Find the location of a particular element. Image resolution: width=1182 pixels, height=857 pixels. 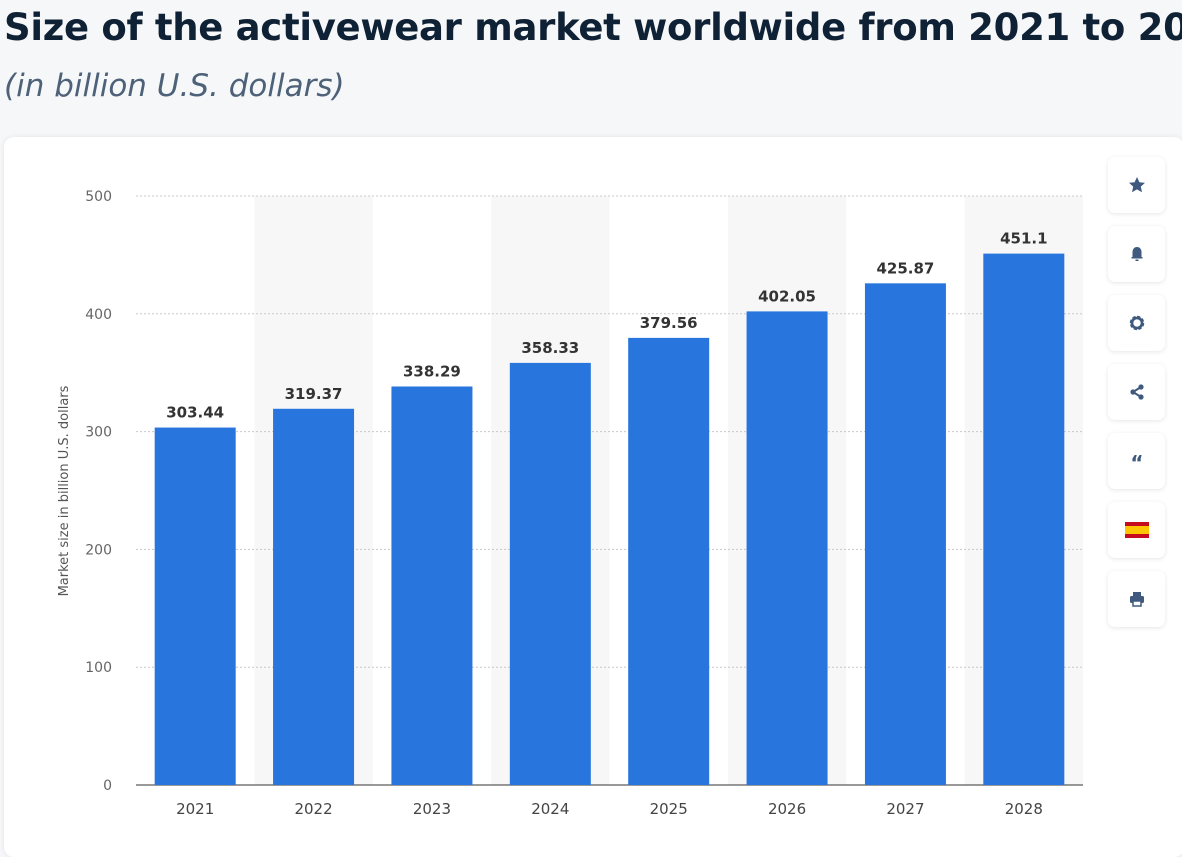

print-button is located at coordinates (1136, 599).